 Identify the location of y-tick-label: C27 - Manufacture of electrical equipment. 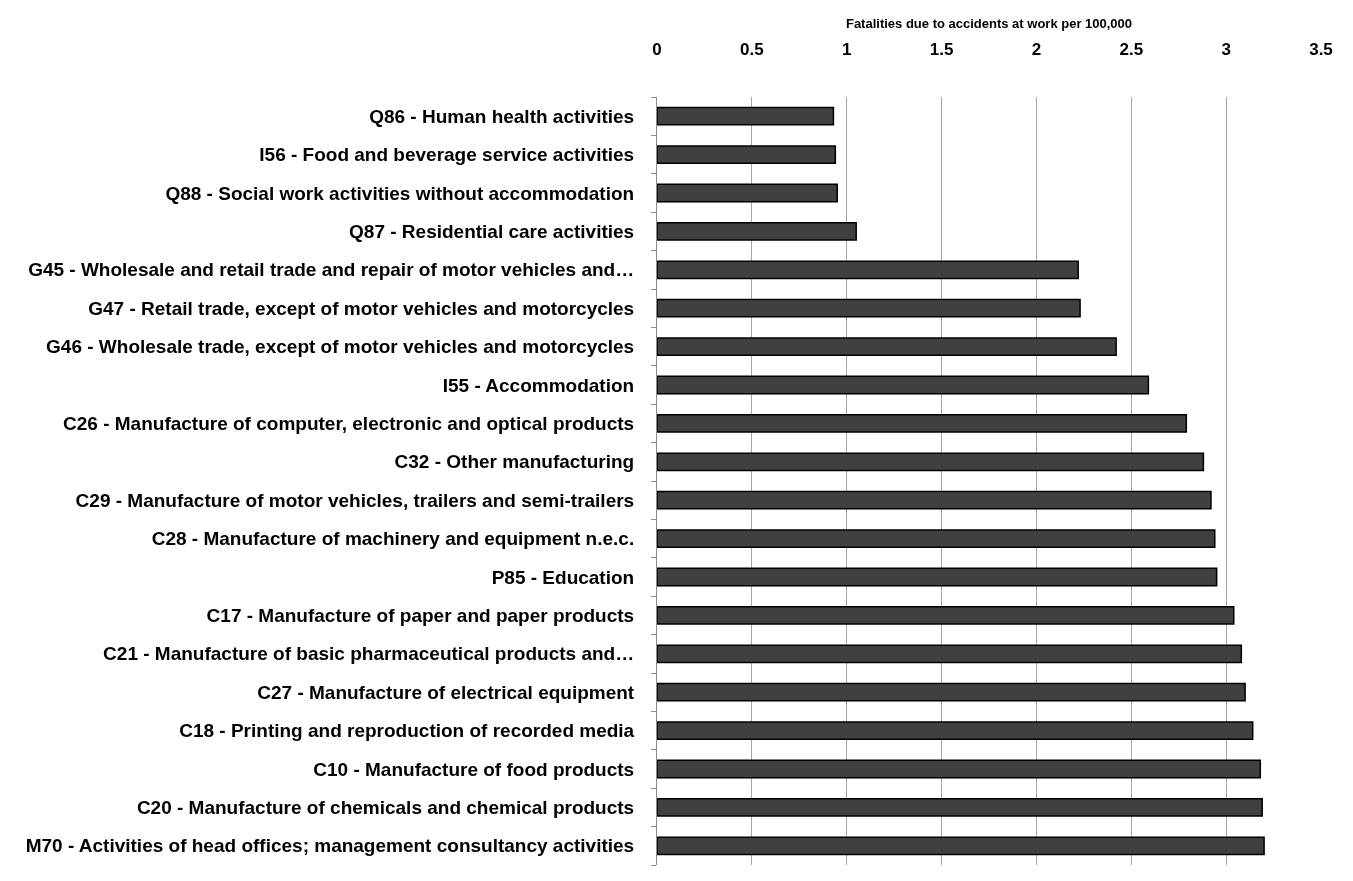
(446, 692).